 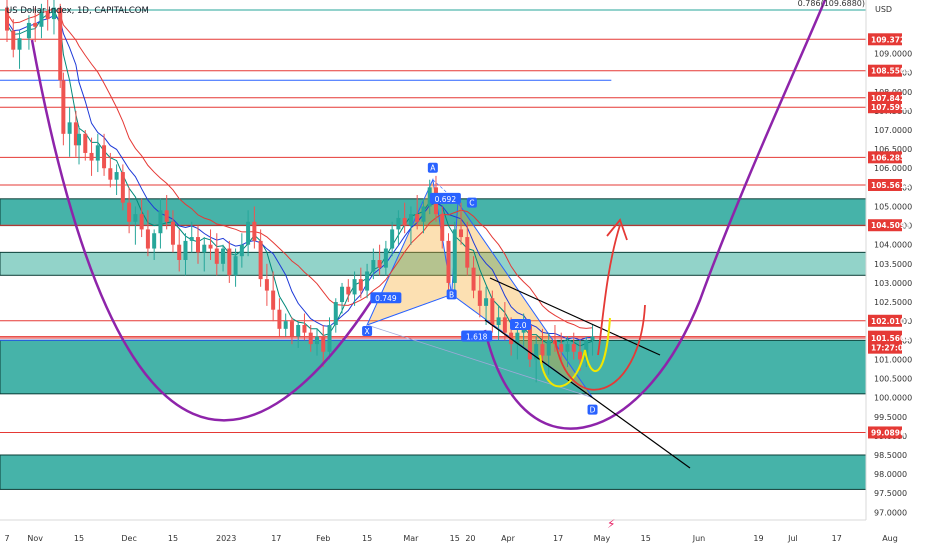 I want to click on x-tick-7: Feb, so click(x=323, y=538).